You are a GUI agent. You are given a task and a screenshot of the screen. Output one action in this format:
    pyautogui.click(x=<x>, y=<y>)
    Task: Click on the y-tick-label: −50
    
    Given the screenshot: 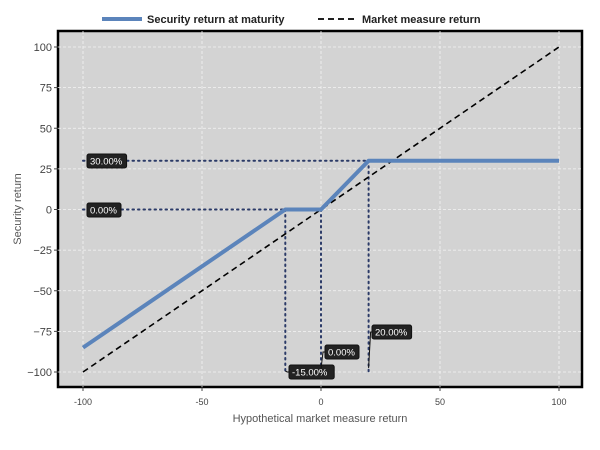 What is the action you would take?
    pyautogui.click(x=42, y=292)
    